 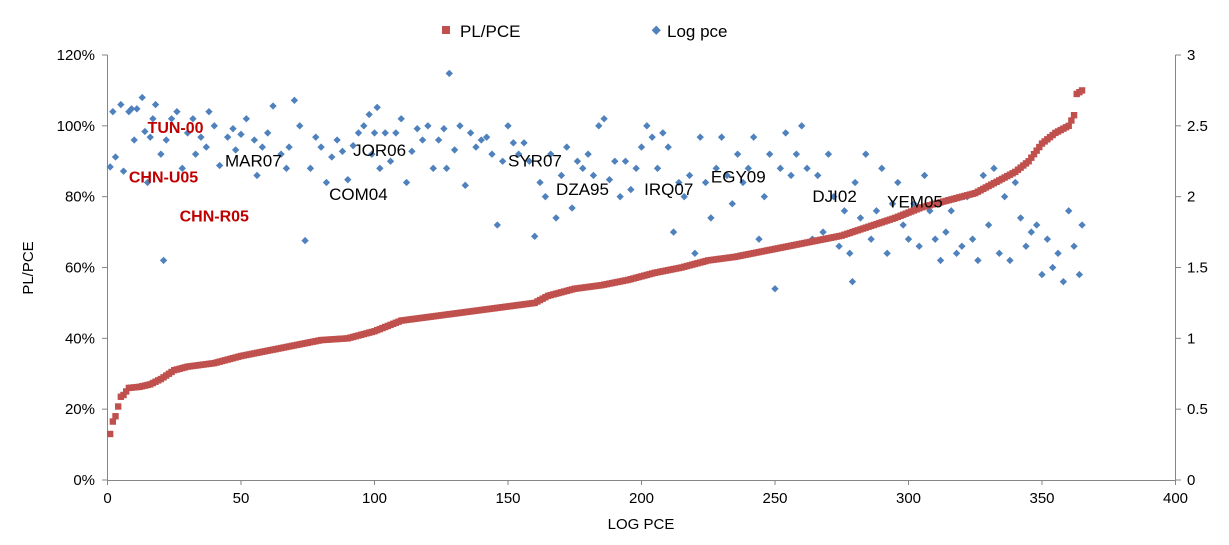 I want to click on x-tick-label: 300, so click(x=908, y=498).